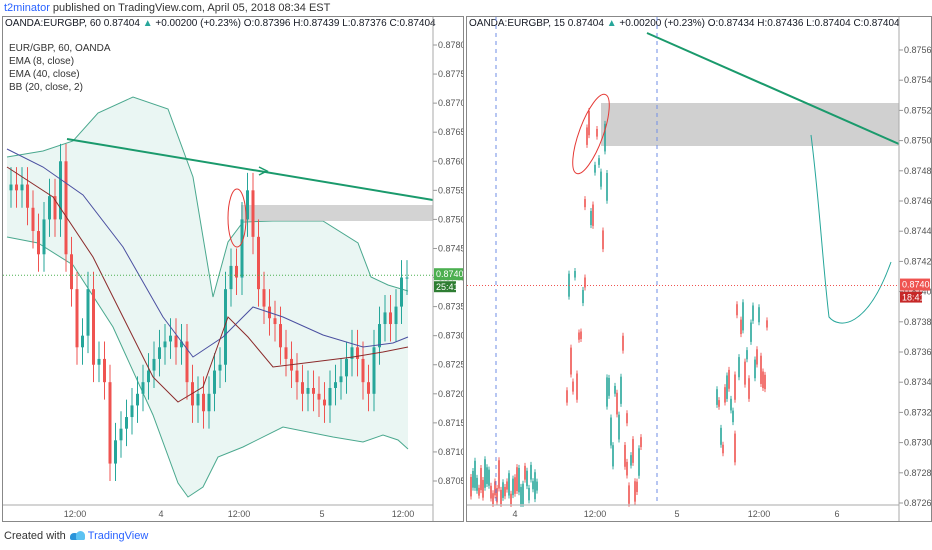 This screenshot has height=550, width=932. Describe the element at coordinates (118, 536) in the screenshot. I see `tradingview-link: TradingView` at that location.